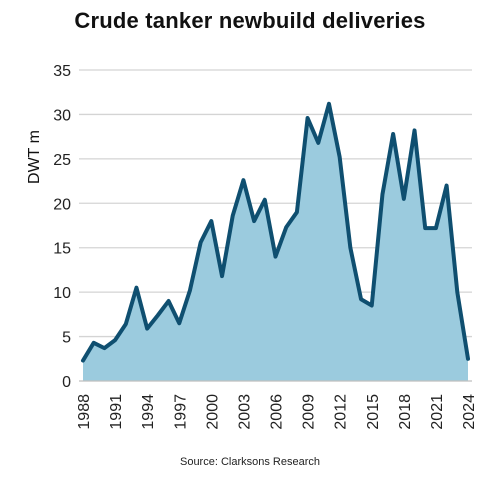 Image resolution: width=500 pixels, height=489 pixels. Describe the element at coordinates (309, 412) in the screenshot. I see `x-tick-label: 2009` at that location.